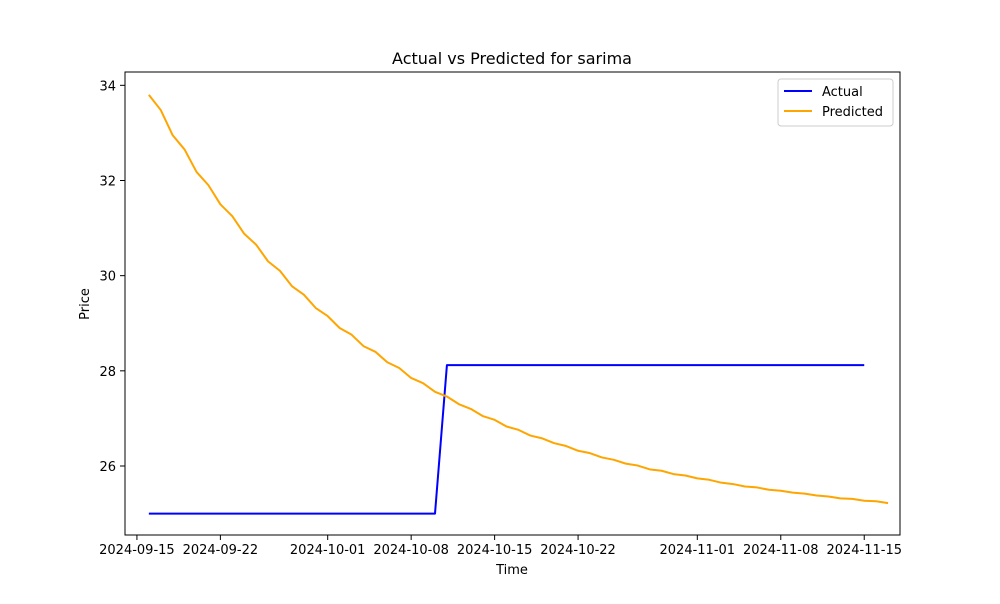 The height and width of the screenshot is (604, 1000). Describe the element at coordinates (864, 550) in the screenshot. I see `x-tick-label: 2024-11-15` at that location.